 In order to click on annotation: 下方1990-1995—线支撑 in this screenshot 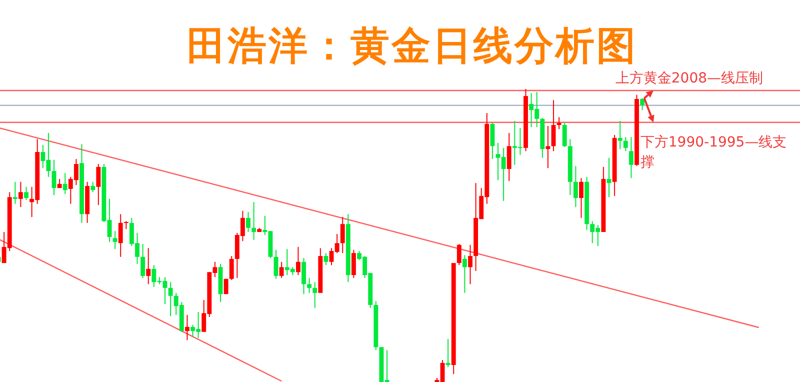, I will do `click(713, 152)`.